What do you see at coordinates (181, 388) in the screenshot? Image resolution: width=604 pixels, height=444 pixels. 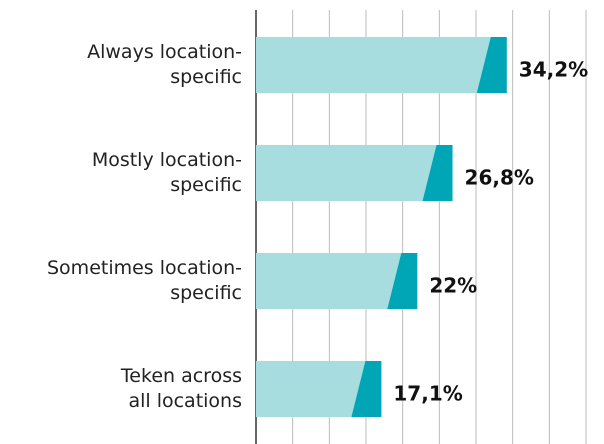 I see `category-label: Teken across all locations` at bounding box center [181, 388].